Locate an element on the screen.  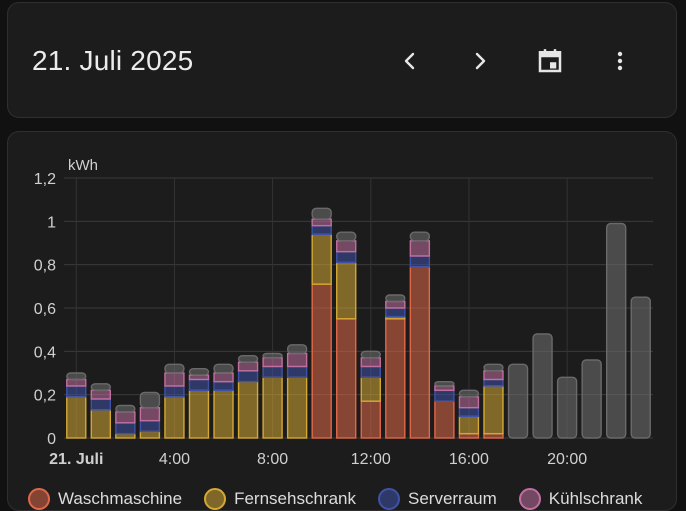
y-tick-label: 1 is located at coordinates (51, 222).